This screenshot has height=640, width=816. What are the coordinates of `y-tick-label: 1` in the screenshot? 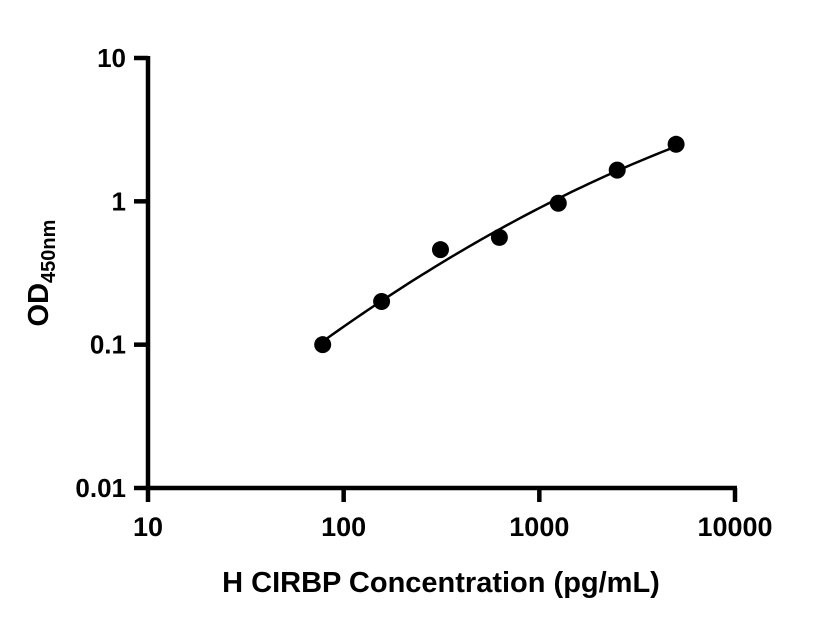 It's located at (119, 201).